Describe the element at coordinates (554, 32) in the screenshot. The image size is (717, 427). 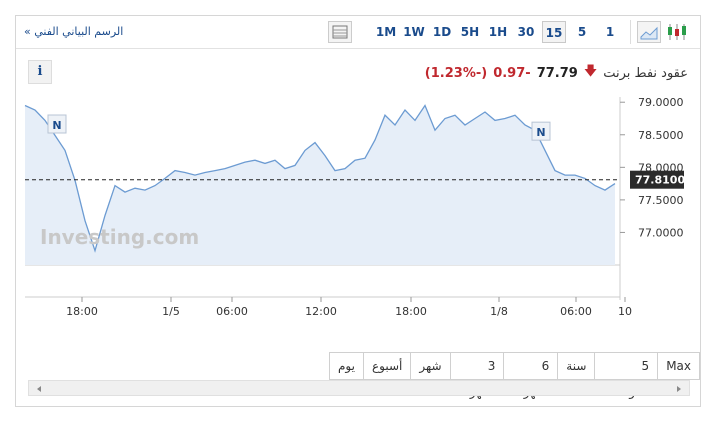
I see `interval-button: 15` at that location.